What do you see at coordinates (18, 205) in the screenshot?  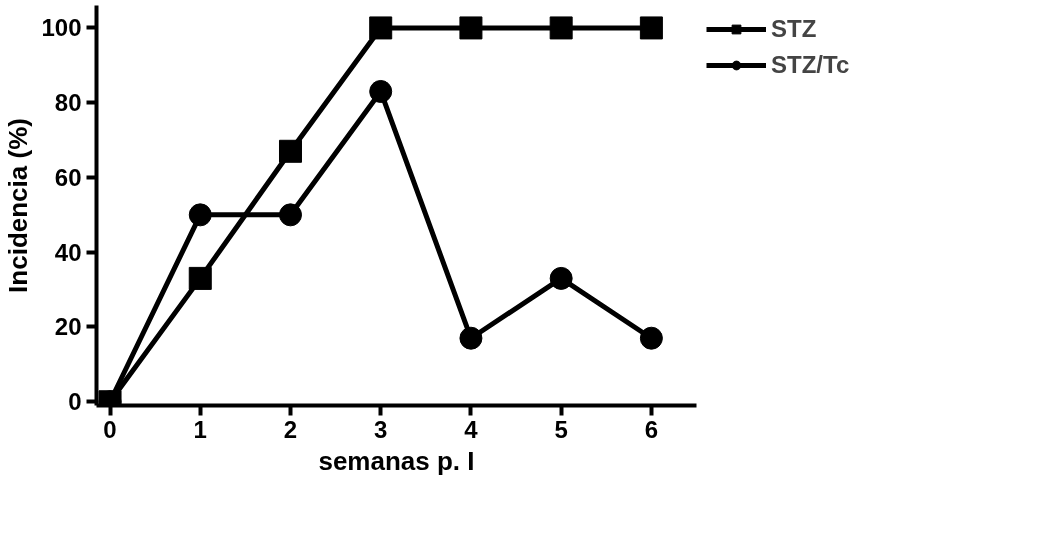 I see `y-axis-title: Incidencia (%)` at bounding box center [18, 205].